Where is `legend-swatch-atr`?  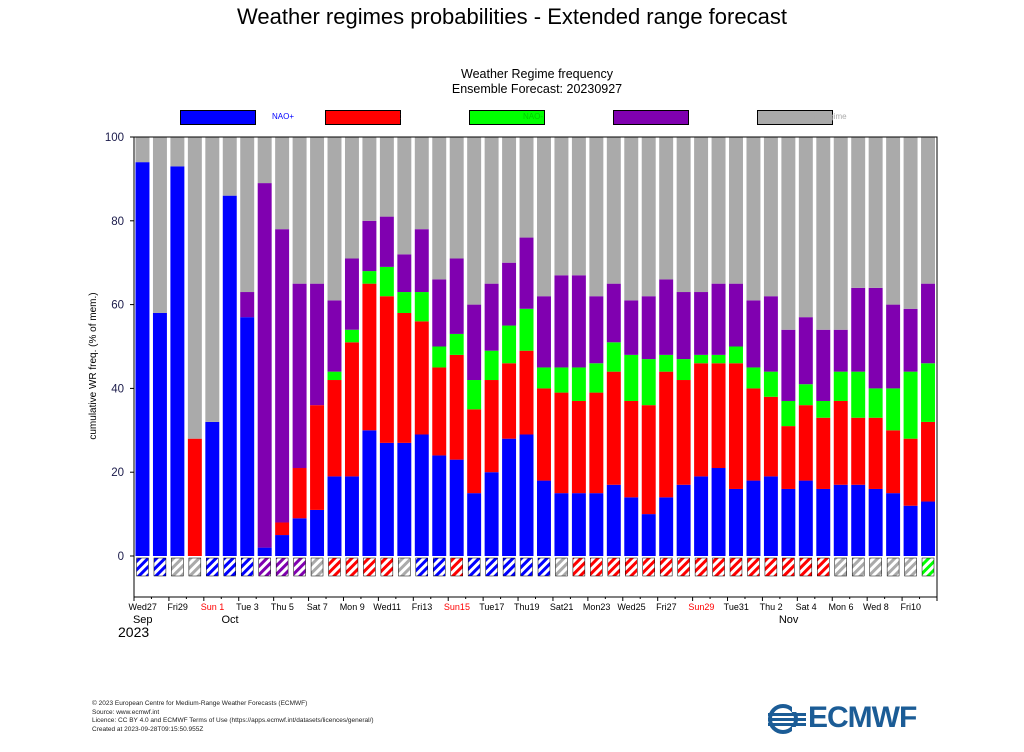
legend-swatch-atr is located at coordinates (651, 117).